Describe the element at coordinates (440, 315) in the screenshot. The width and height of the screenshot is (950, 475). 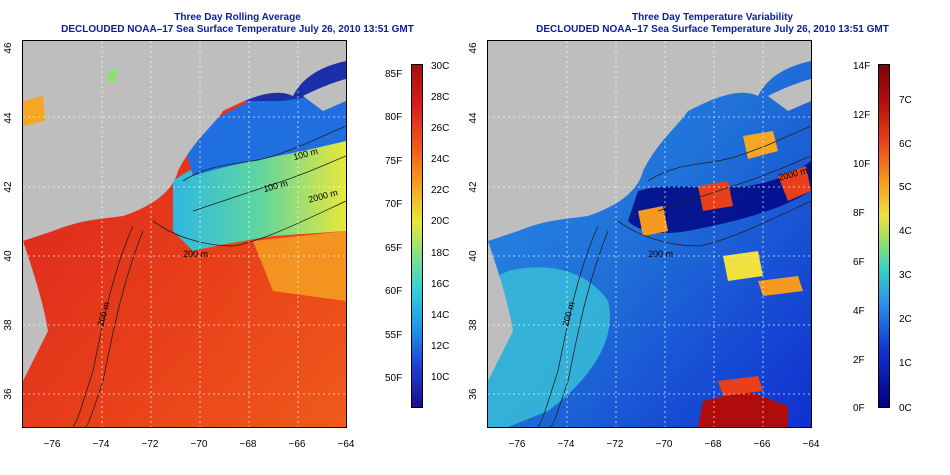
I see `colorbar-label-c: 14C` at that location.